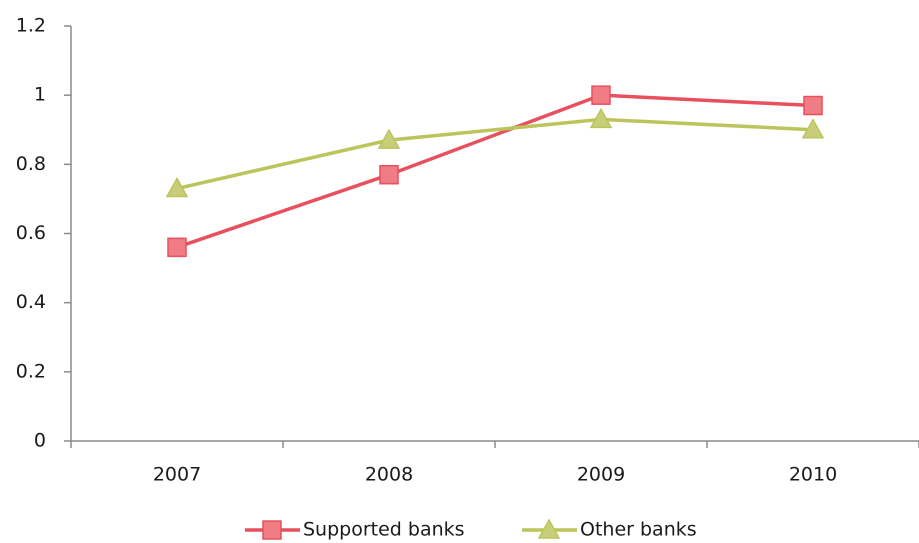 The height and width of the screenshot is (543, 919). Describe the element at coordinates (601, 475) in the screenshot. I see `x-tick-label: 2009` at that location.